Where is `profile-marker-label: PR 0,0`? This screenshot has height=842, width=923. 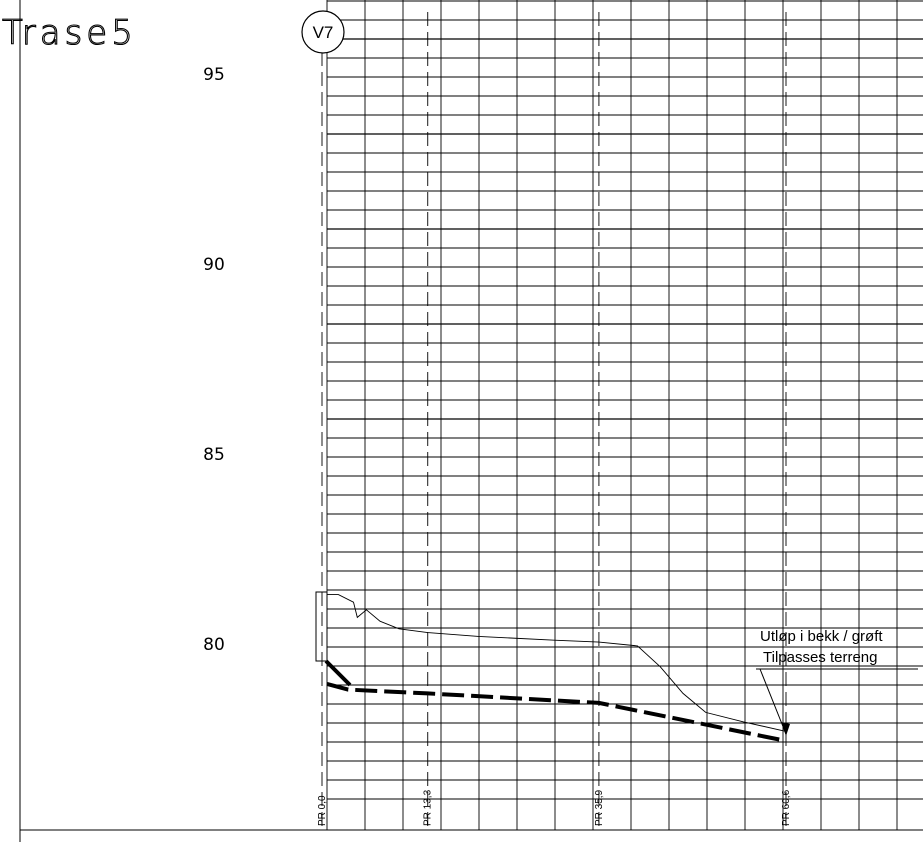
profile-marker-label: PR 0,0 is located at coordinates (322, 810).